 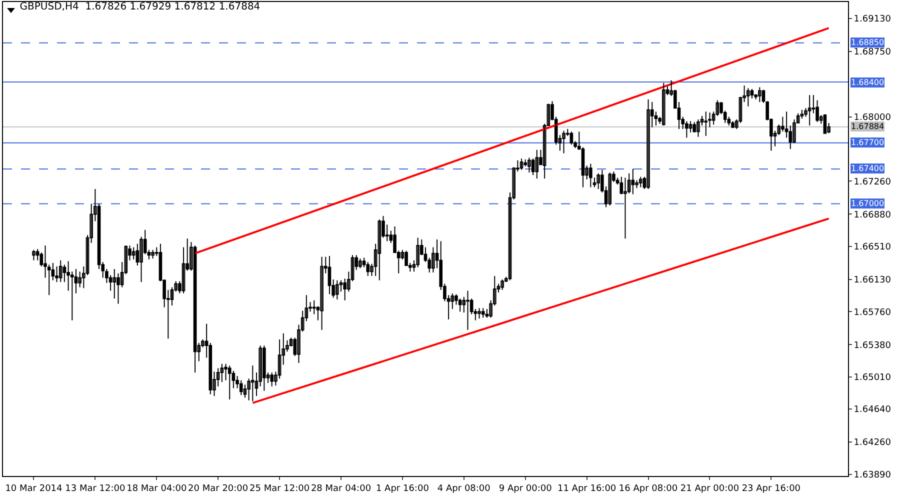 I want to click on x-tick-label: 25 Mar 12:00, so click(x=280, y=489).